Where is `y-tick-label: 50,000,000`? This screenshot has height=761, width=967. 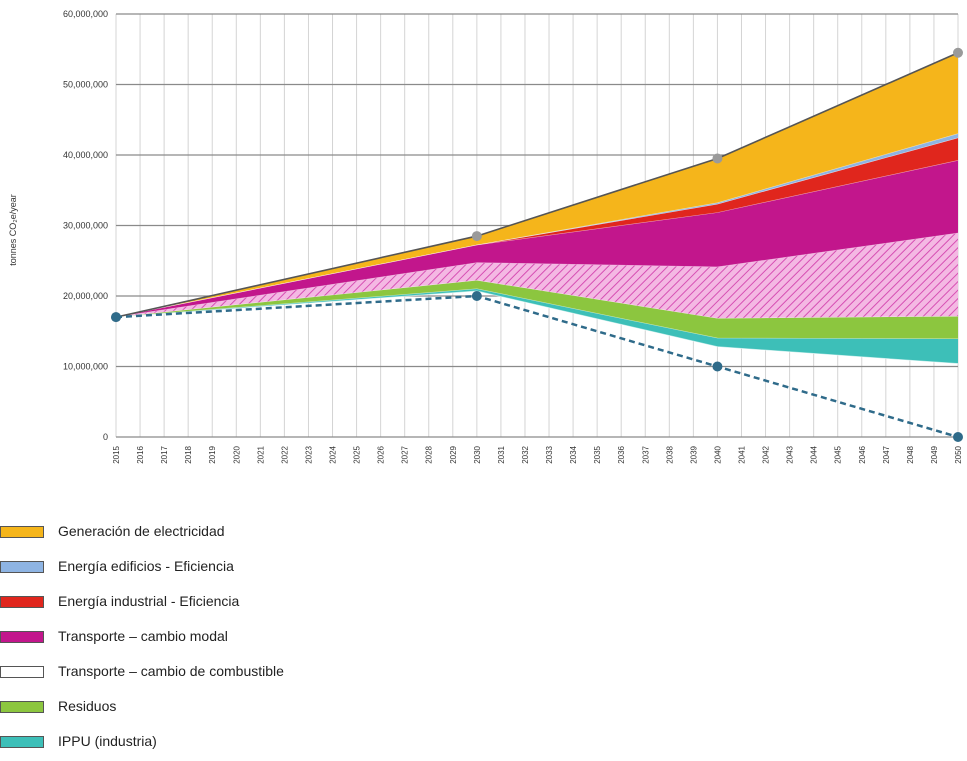 y-tick-label: 50,000,000 is located at coordinates (85, 85).